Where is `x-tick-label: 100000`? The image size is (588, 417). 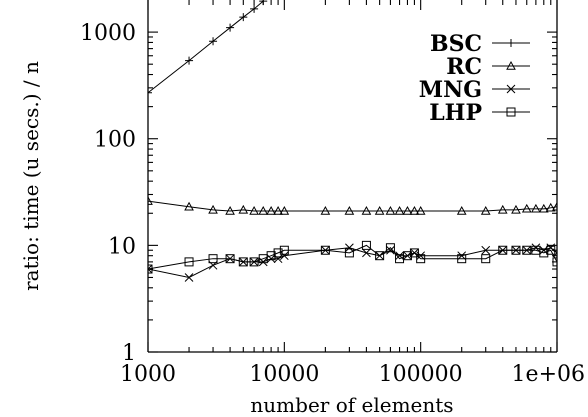
x-tick-label: 100000 is located at coordinates (421, 374).